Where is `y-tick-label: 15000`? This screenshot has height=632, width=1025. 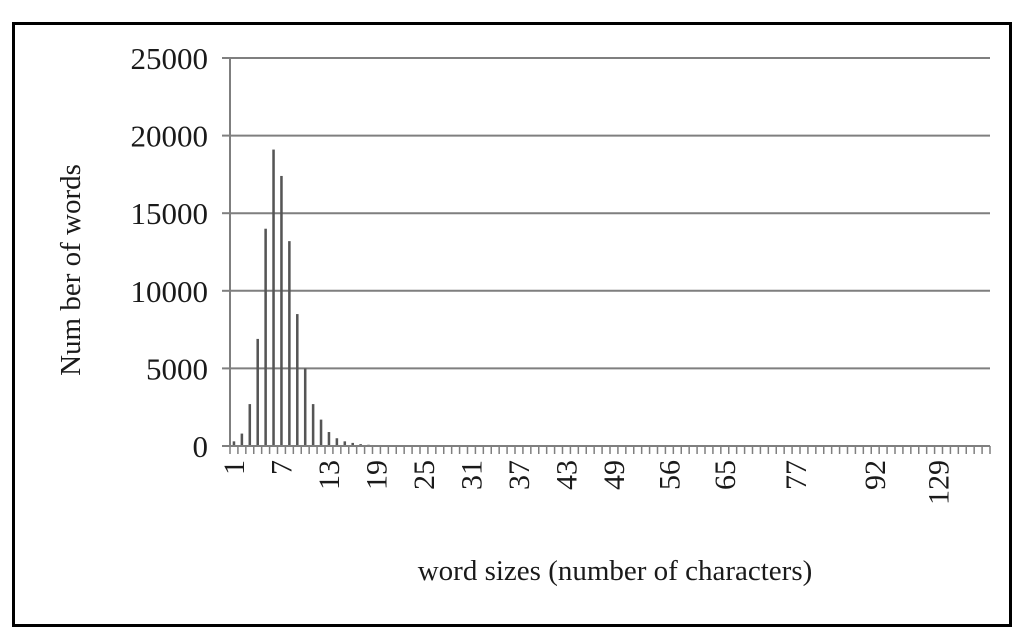
y-tick-label: 15000 is located at coordinates (170, 213).